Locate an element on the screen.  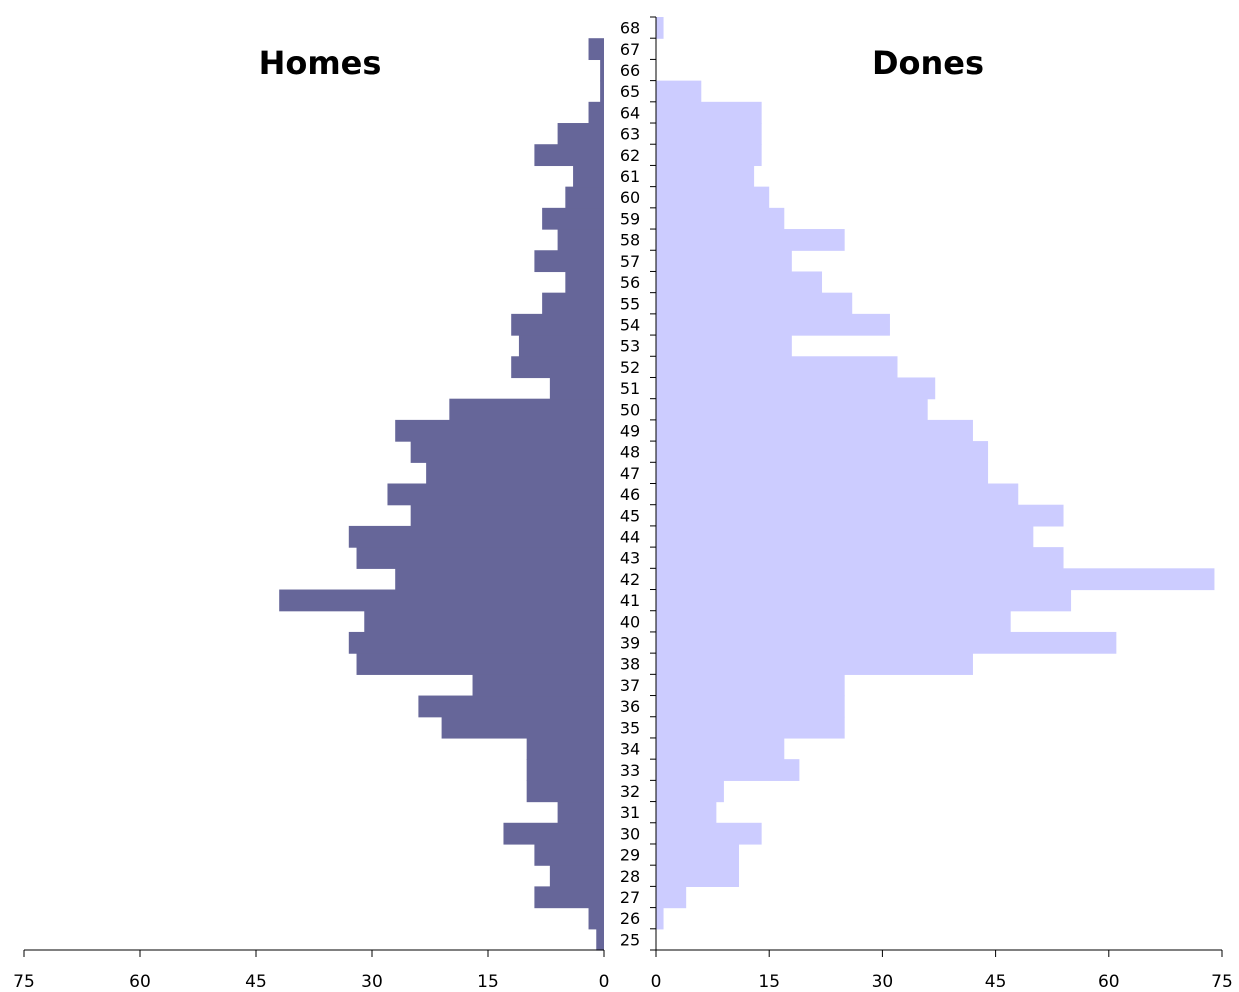
age-label-47: 47 is located at coordinates (630, 473).